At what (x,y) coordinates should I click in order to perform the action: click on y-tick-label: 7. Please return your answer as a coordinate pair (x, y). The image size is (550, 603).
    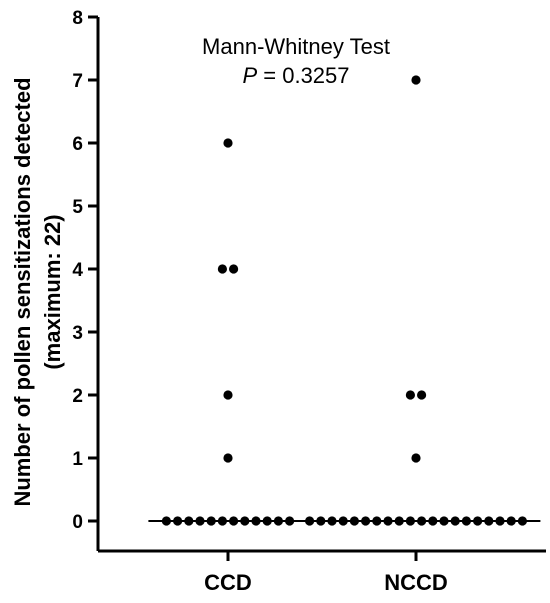
    Looking at the image, I should click on (77, 81).